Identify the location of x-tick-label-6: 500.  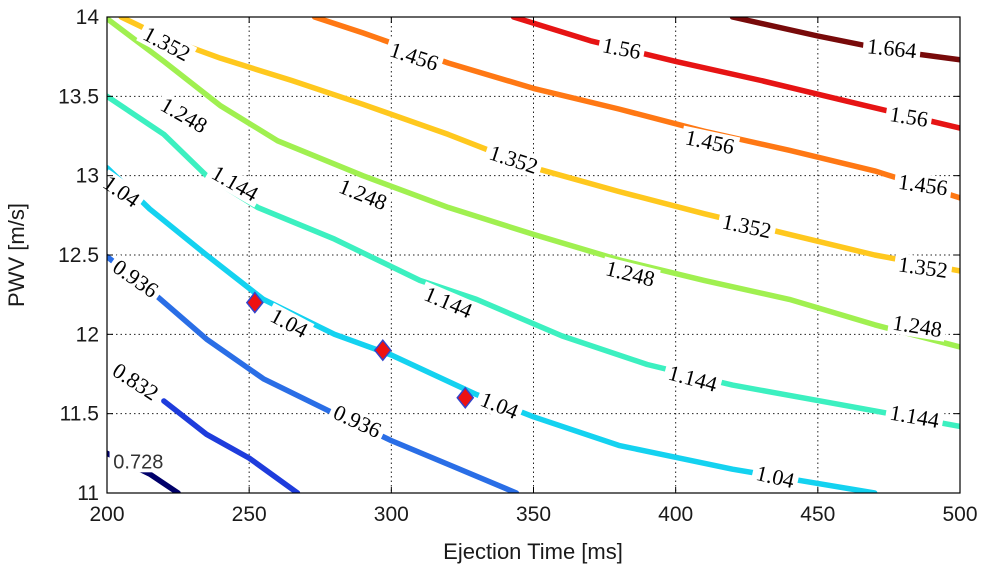
(959, 514).